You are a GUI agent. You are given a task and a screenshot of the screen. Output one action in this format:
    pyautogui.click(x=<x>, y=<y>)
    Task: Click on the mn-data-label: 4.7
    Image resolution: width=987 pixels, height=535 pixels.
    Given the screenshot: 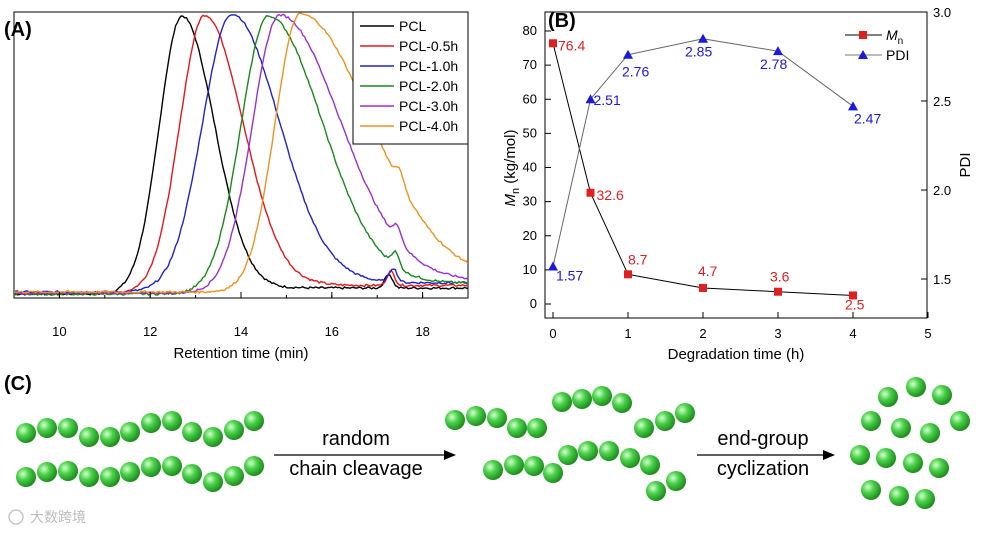 What is the action you would take?
    pyautogui.click(x=708, y=271)
    